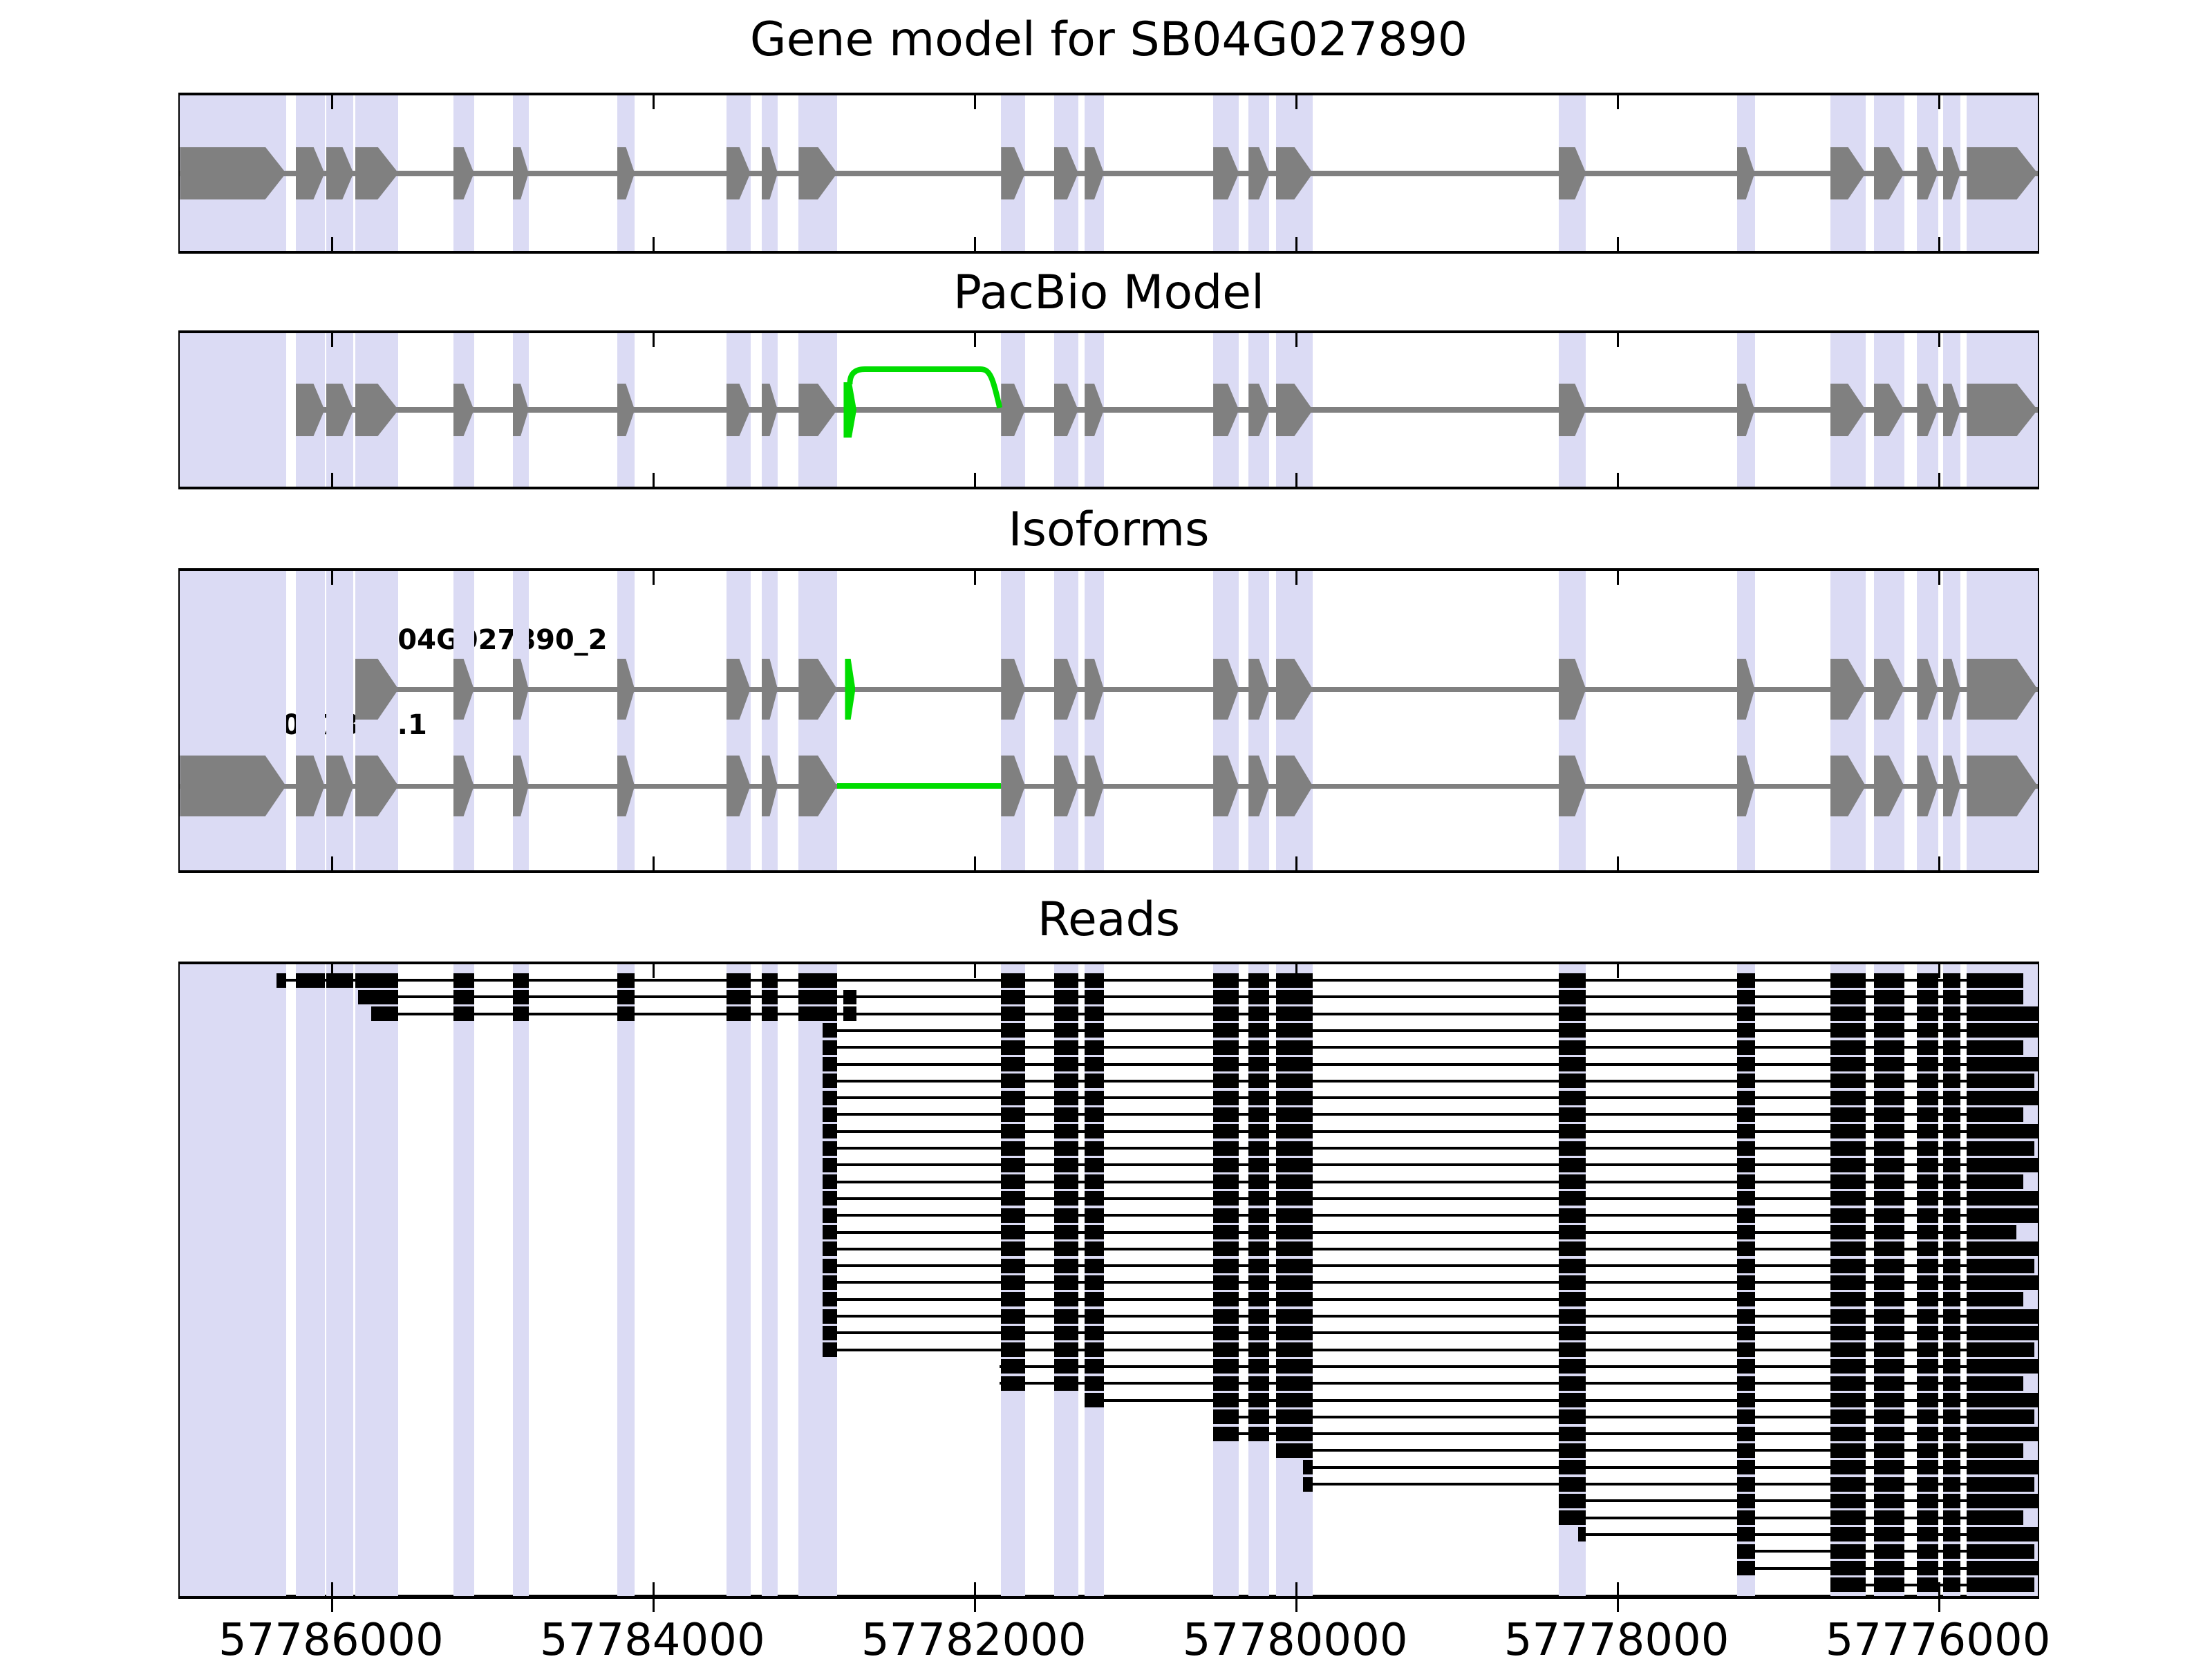 The image size is (2212, 1659). I want to click on exon-E6, so click(520, 690).